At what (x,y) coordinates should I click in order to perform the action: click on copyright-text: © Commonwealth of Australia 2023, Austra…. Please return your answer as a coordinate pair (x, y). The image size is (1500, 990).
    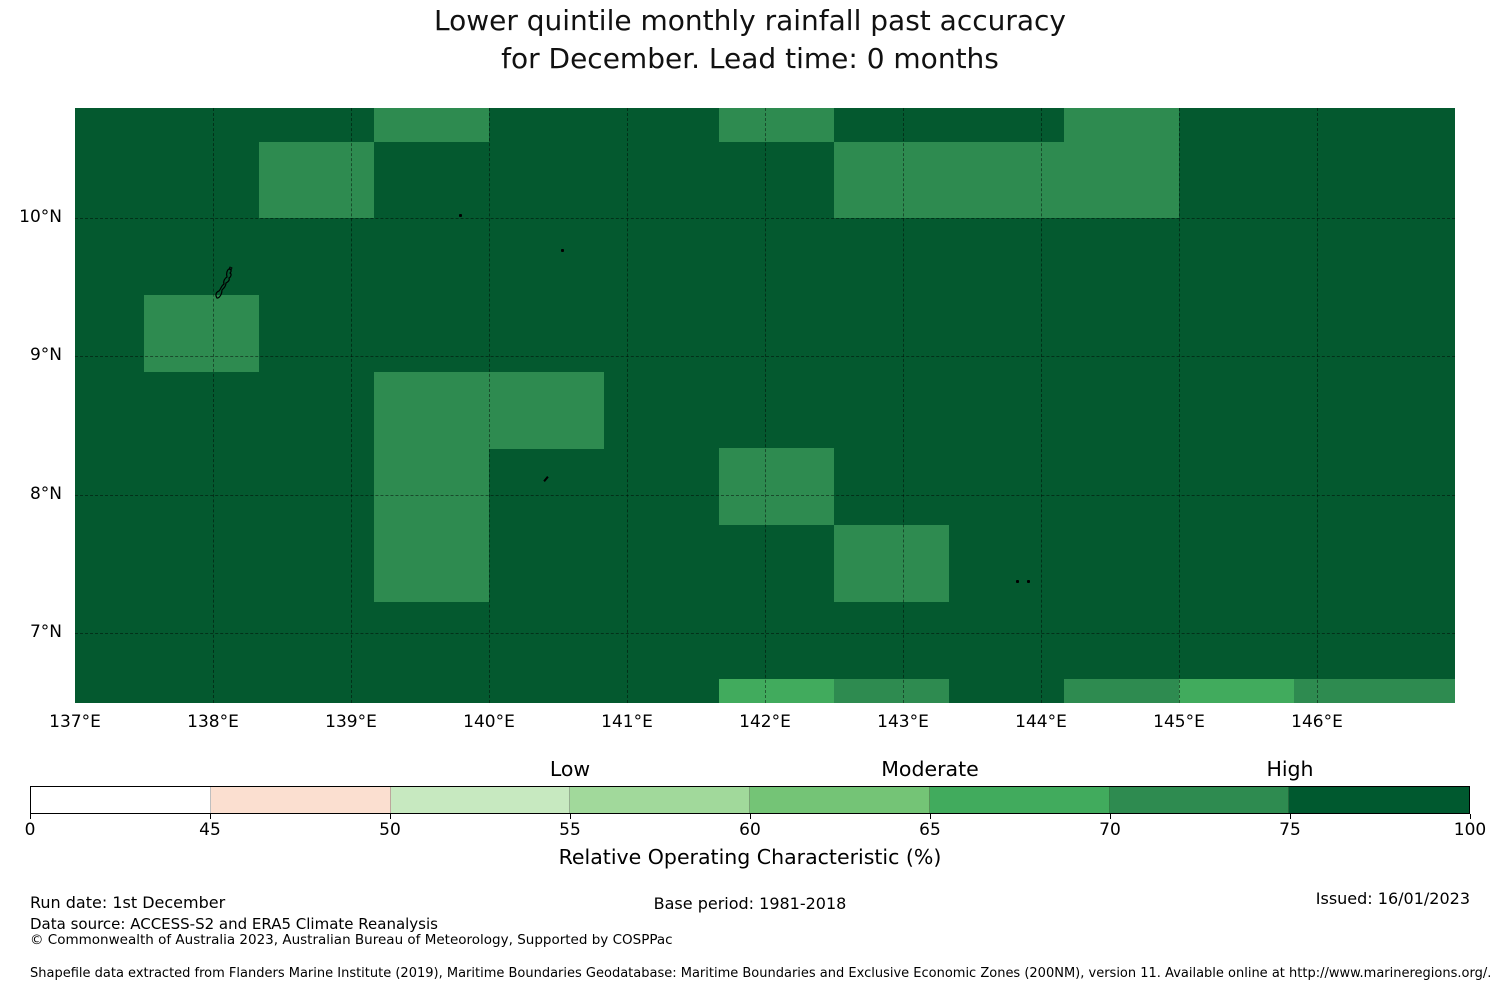
    Looking at the image, I should click on (351, 940).